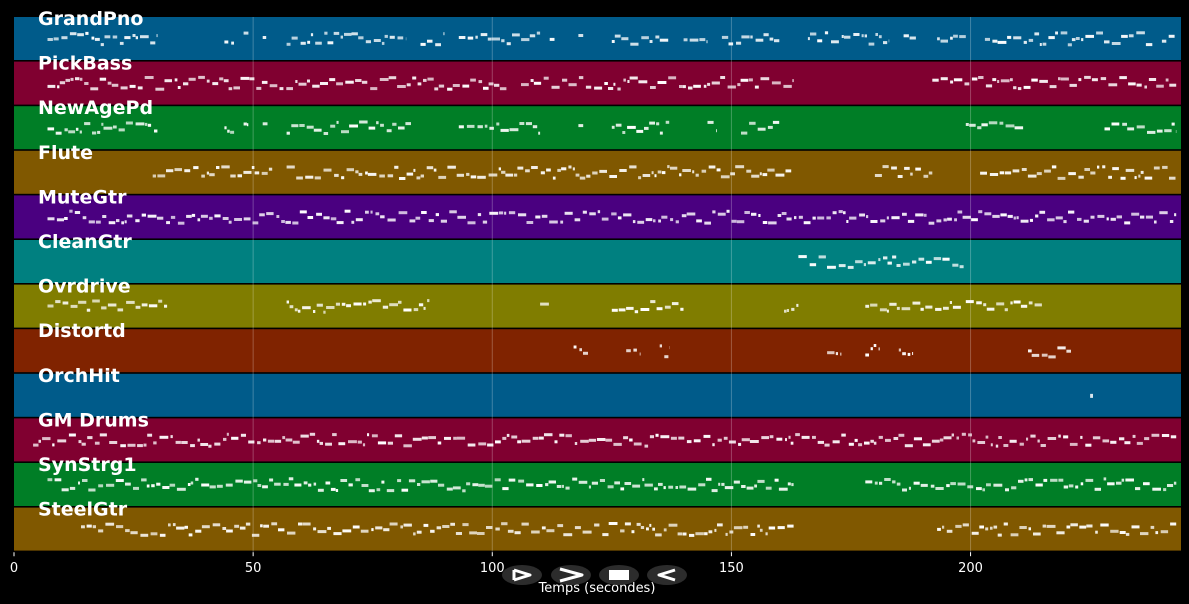 This screenshot has width=1189, height=604. What do you see at coordinates (571, 575) in the screenshot?
I see `fast-forward-button` at bounding box center [571, 575].